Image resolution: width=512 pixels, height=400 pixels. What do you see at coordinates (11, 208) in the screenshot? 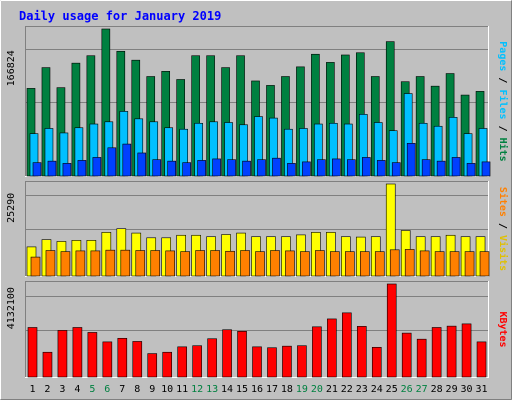
I see `y-tick-label: 25290` at bounding box center [11, 208].